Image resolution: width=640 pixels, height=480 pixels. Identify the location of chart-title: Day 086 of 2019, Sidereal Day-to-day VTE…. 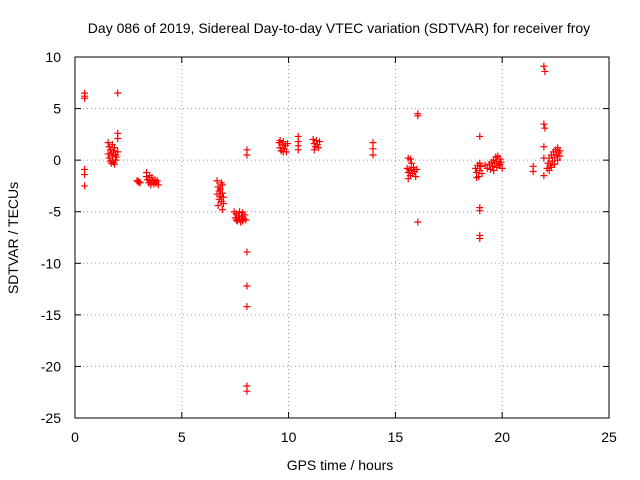
(339, 28).